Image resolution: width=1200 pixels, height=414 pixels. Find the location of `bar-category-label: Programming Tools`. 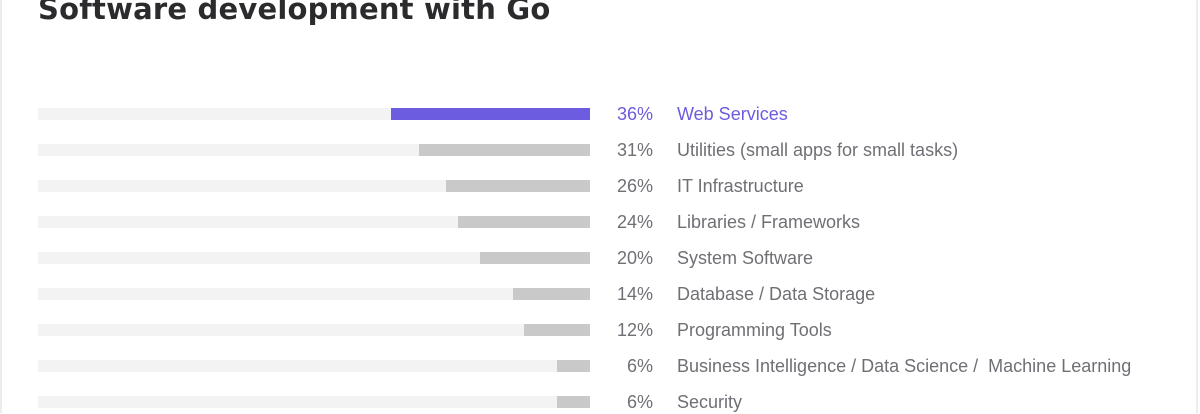

bar-category-label: Programming Tools is located at coordinates (754, 330).